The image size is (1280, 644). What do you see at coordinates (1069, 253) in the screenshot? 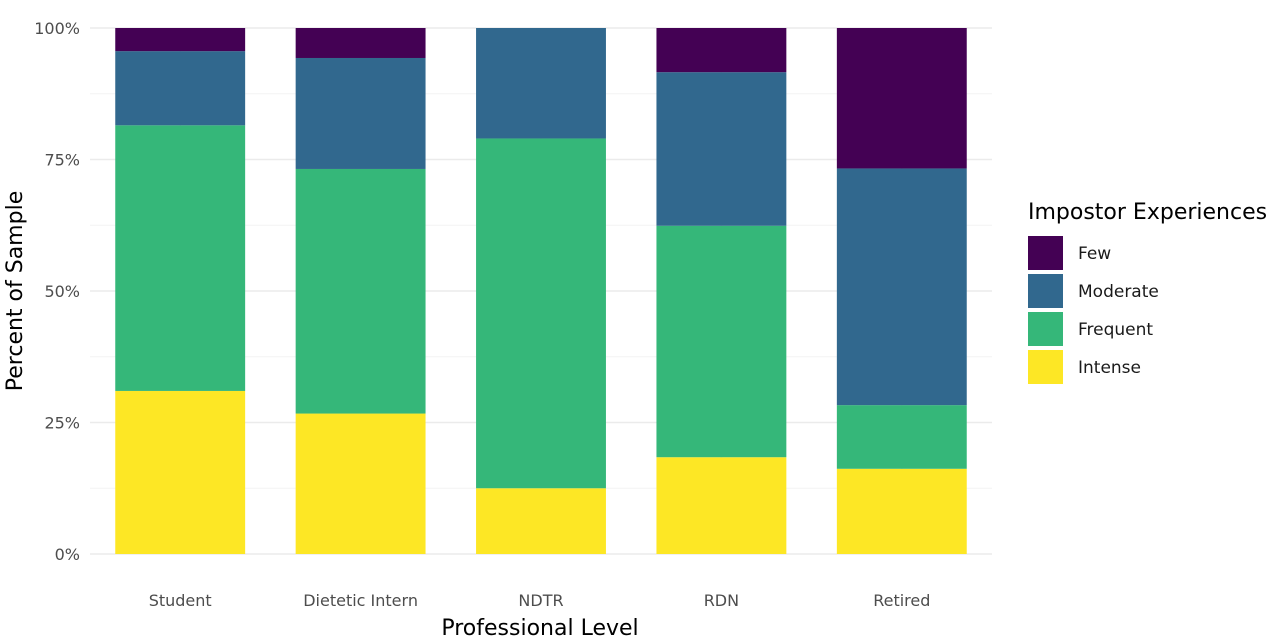
I see `legend-item-few: Few` at bounding box center [1069, 253].